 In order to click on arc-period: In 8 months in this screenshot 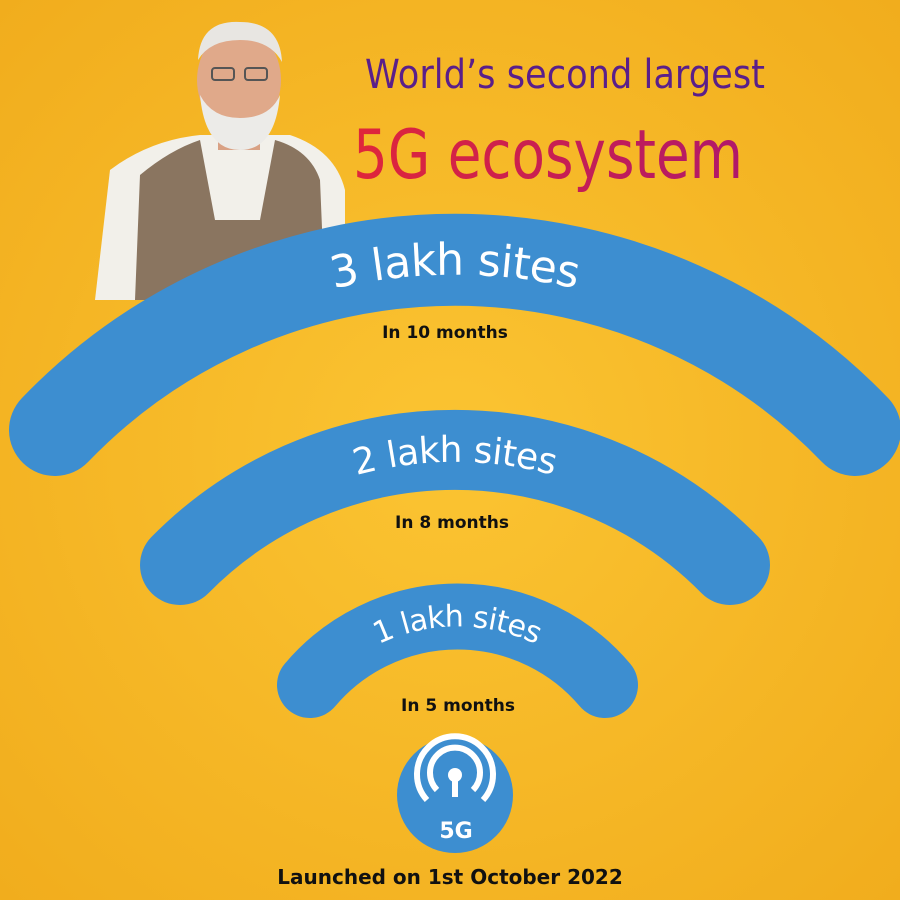, I will do `click(452, 523)`.